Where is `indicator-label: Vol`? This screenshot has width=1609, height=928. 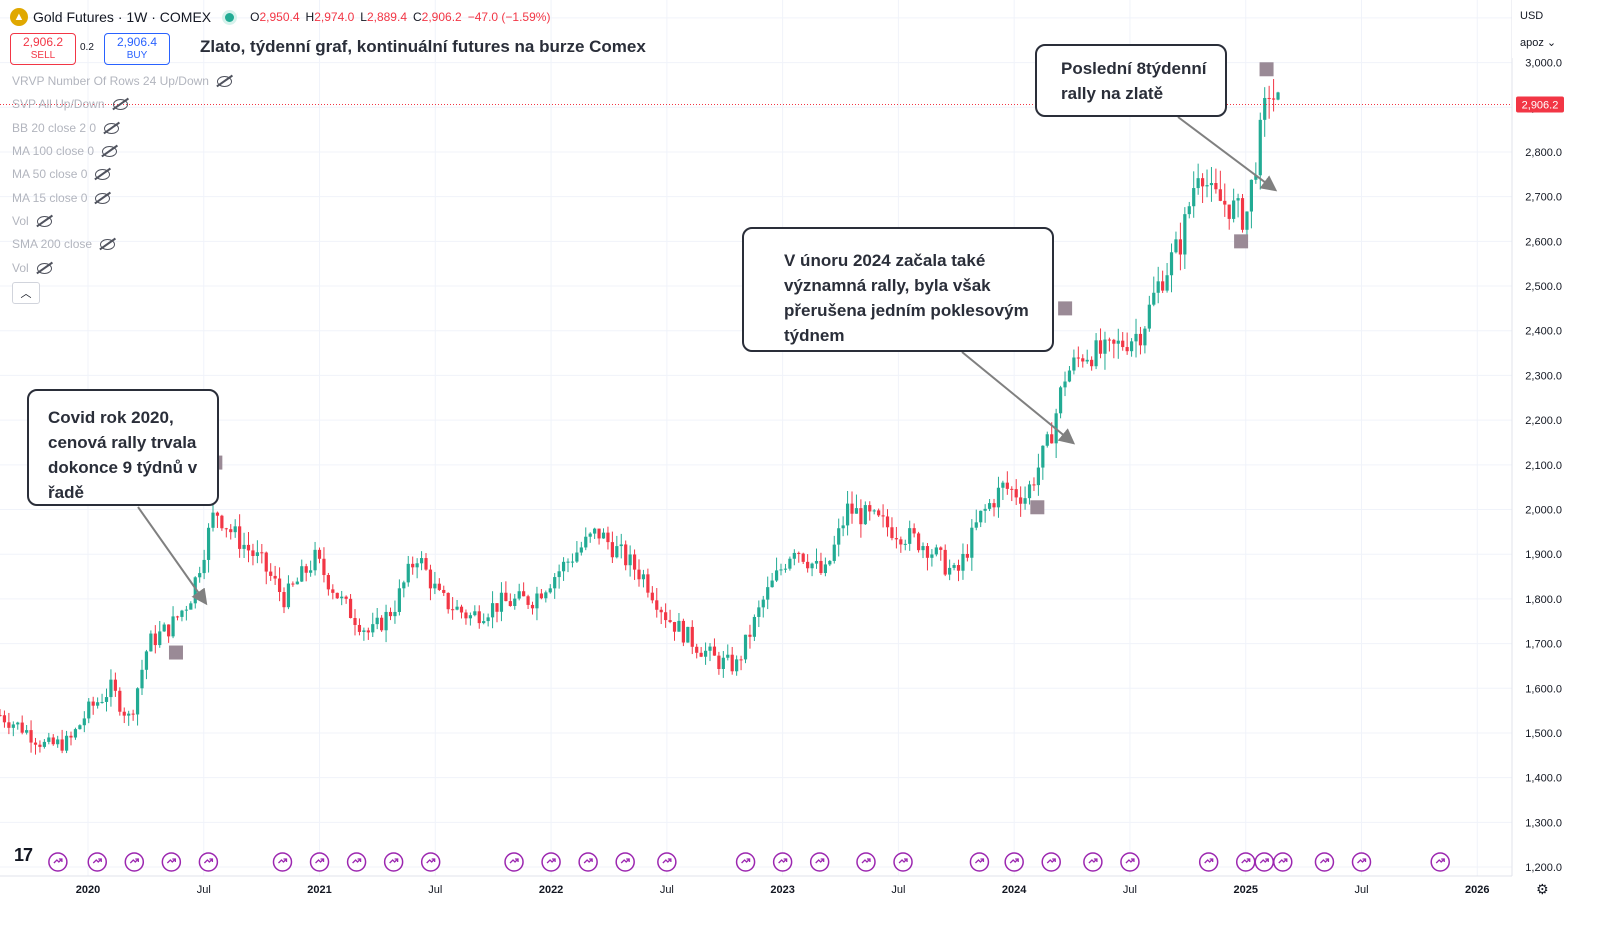
indicator-label: Vol is located at coordinates (20, 221).